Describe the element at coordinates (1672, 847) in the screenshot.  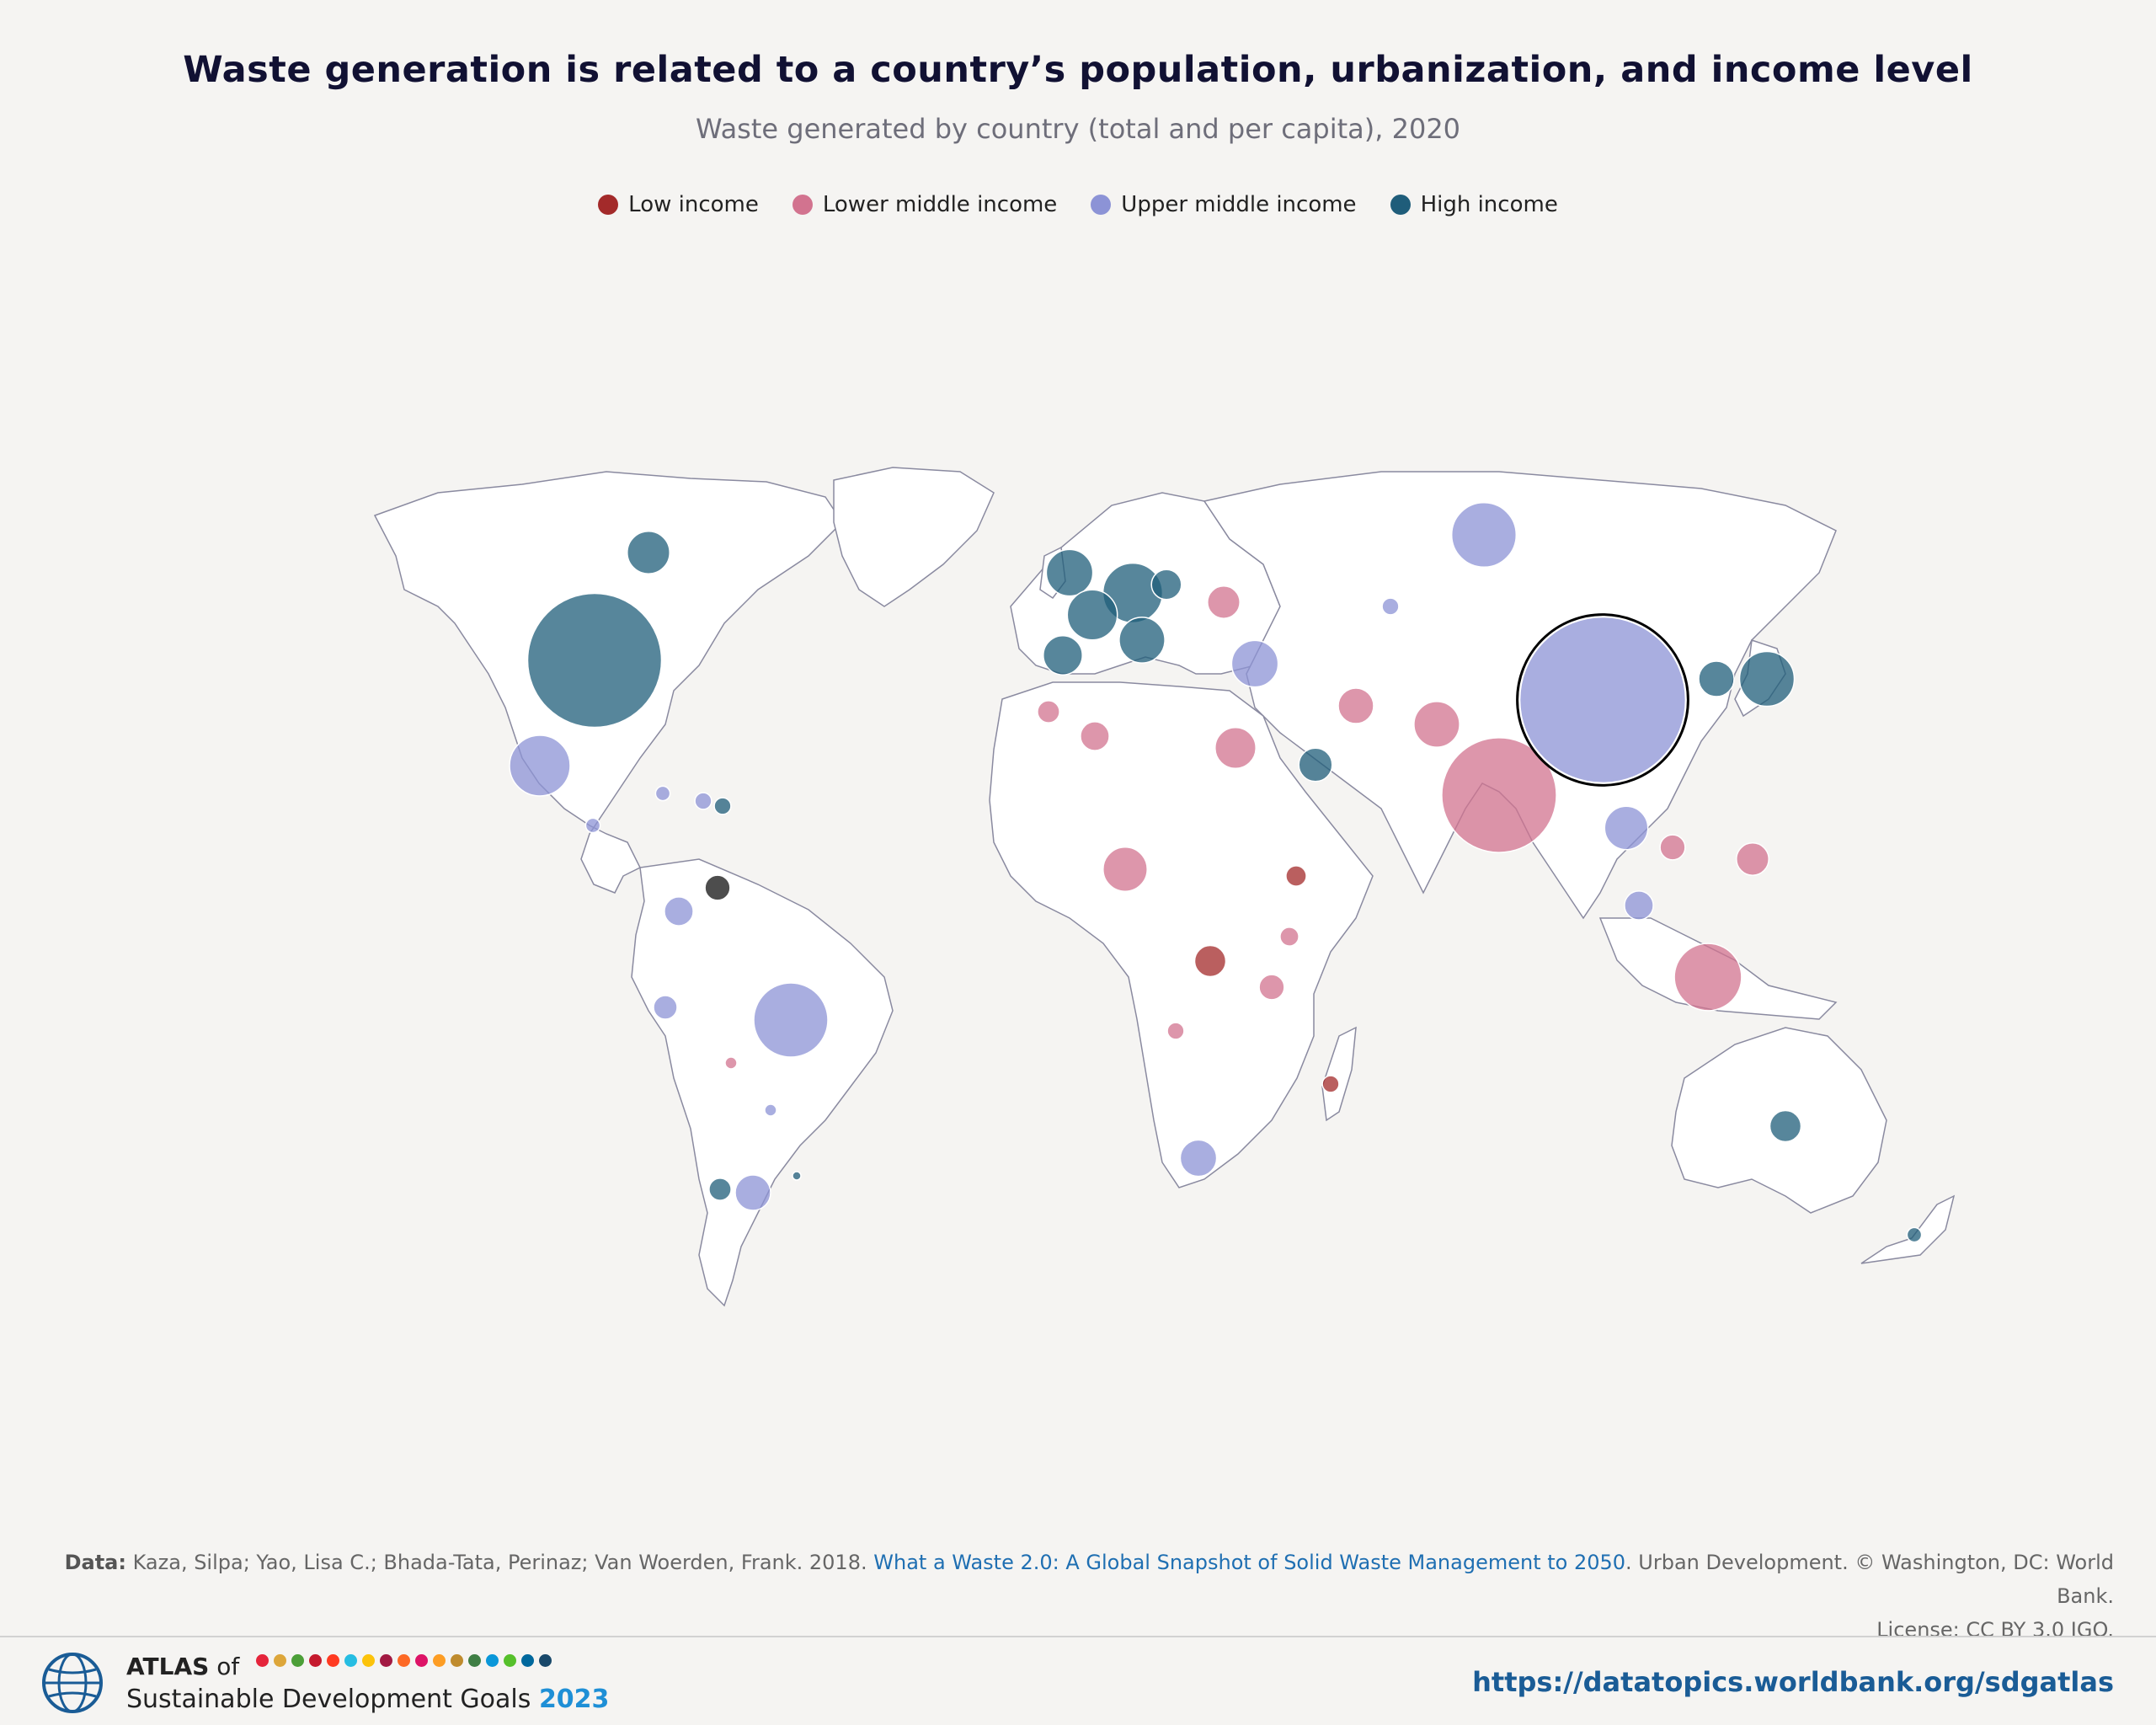
I see `bubble-viet-nam` at that location.